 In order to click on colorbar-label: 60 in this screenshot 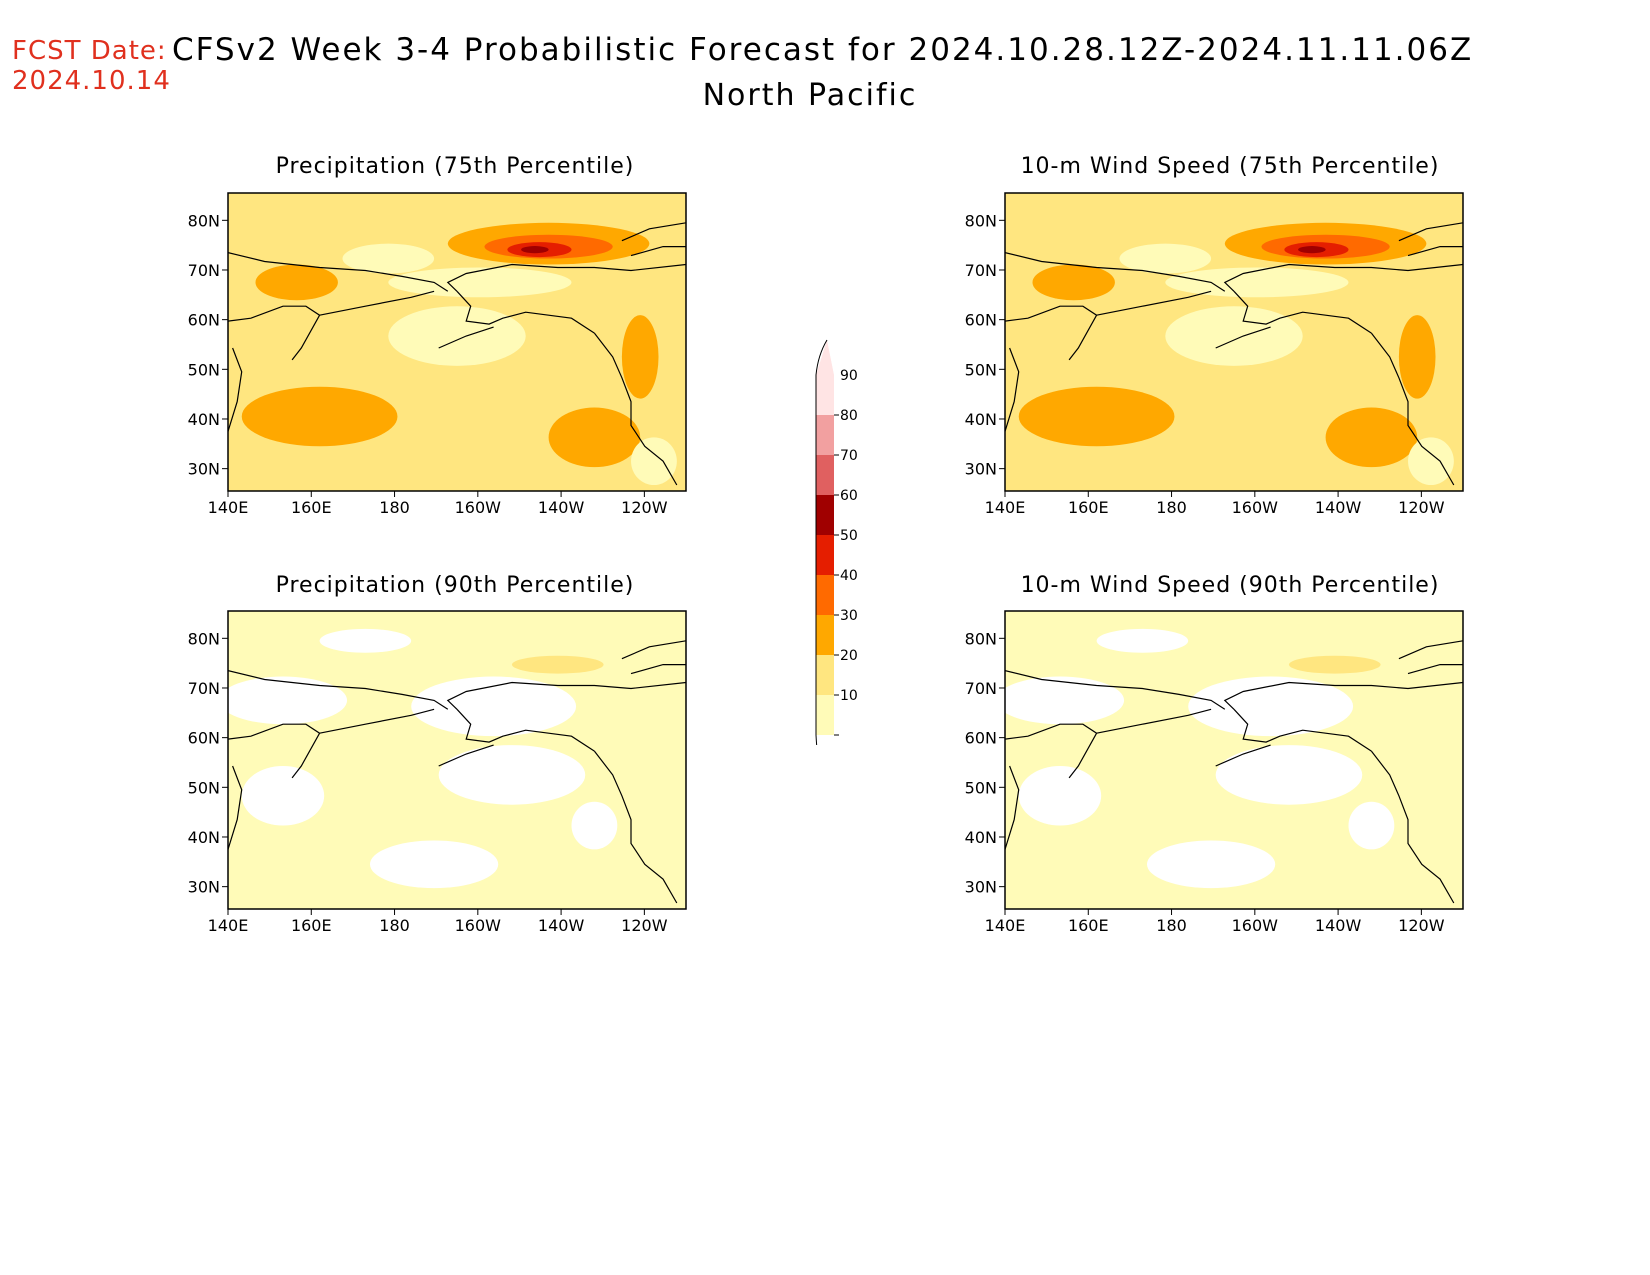, I will do `click(849, 496)`.